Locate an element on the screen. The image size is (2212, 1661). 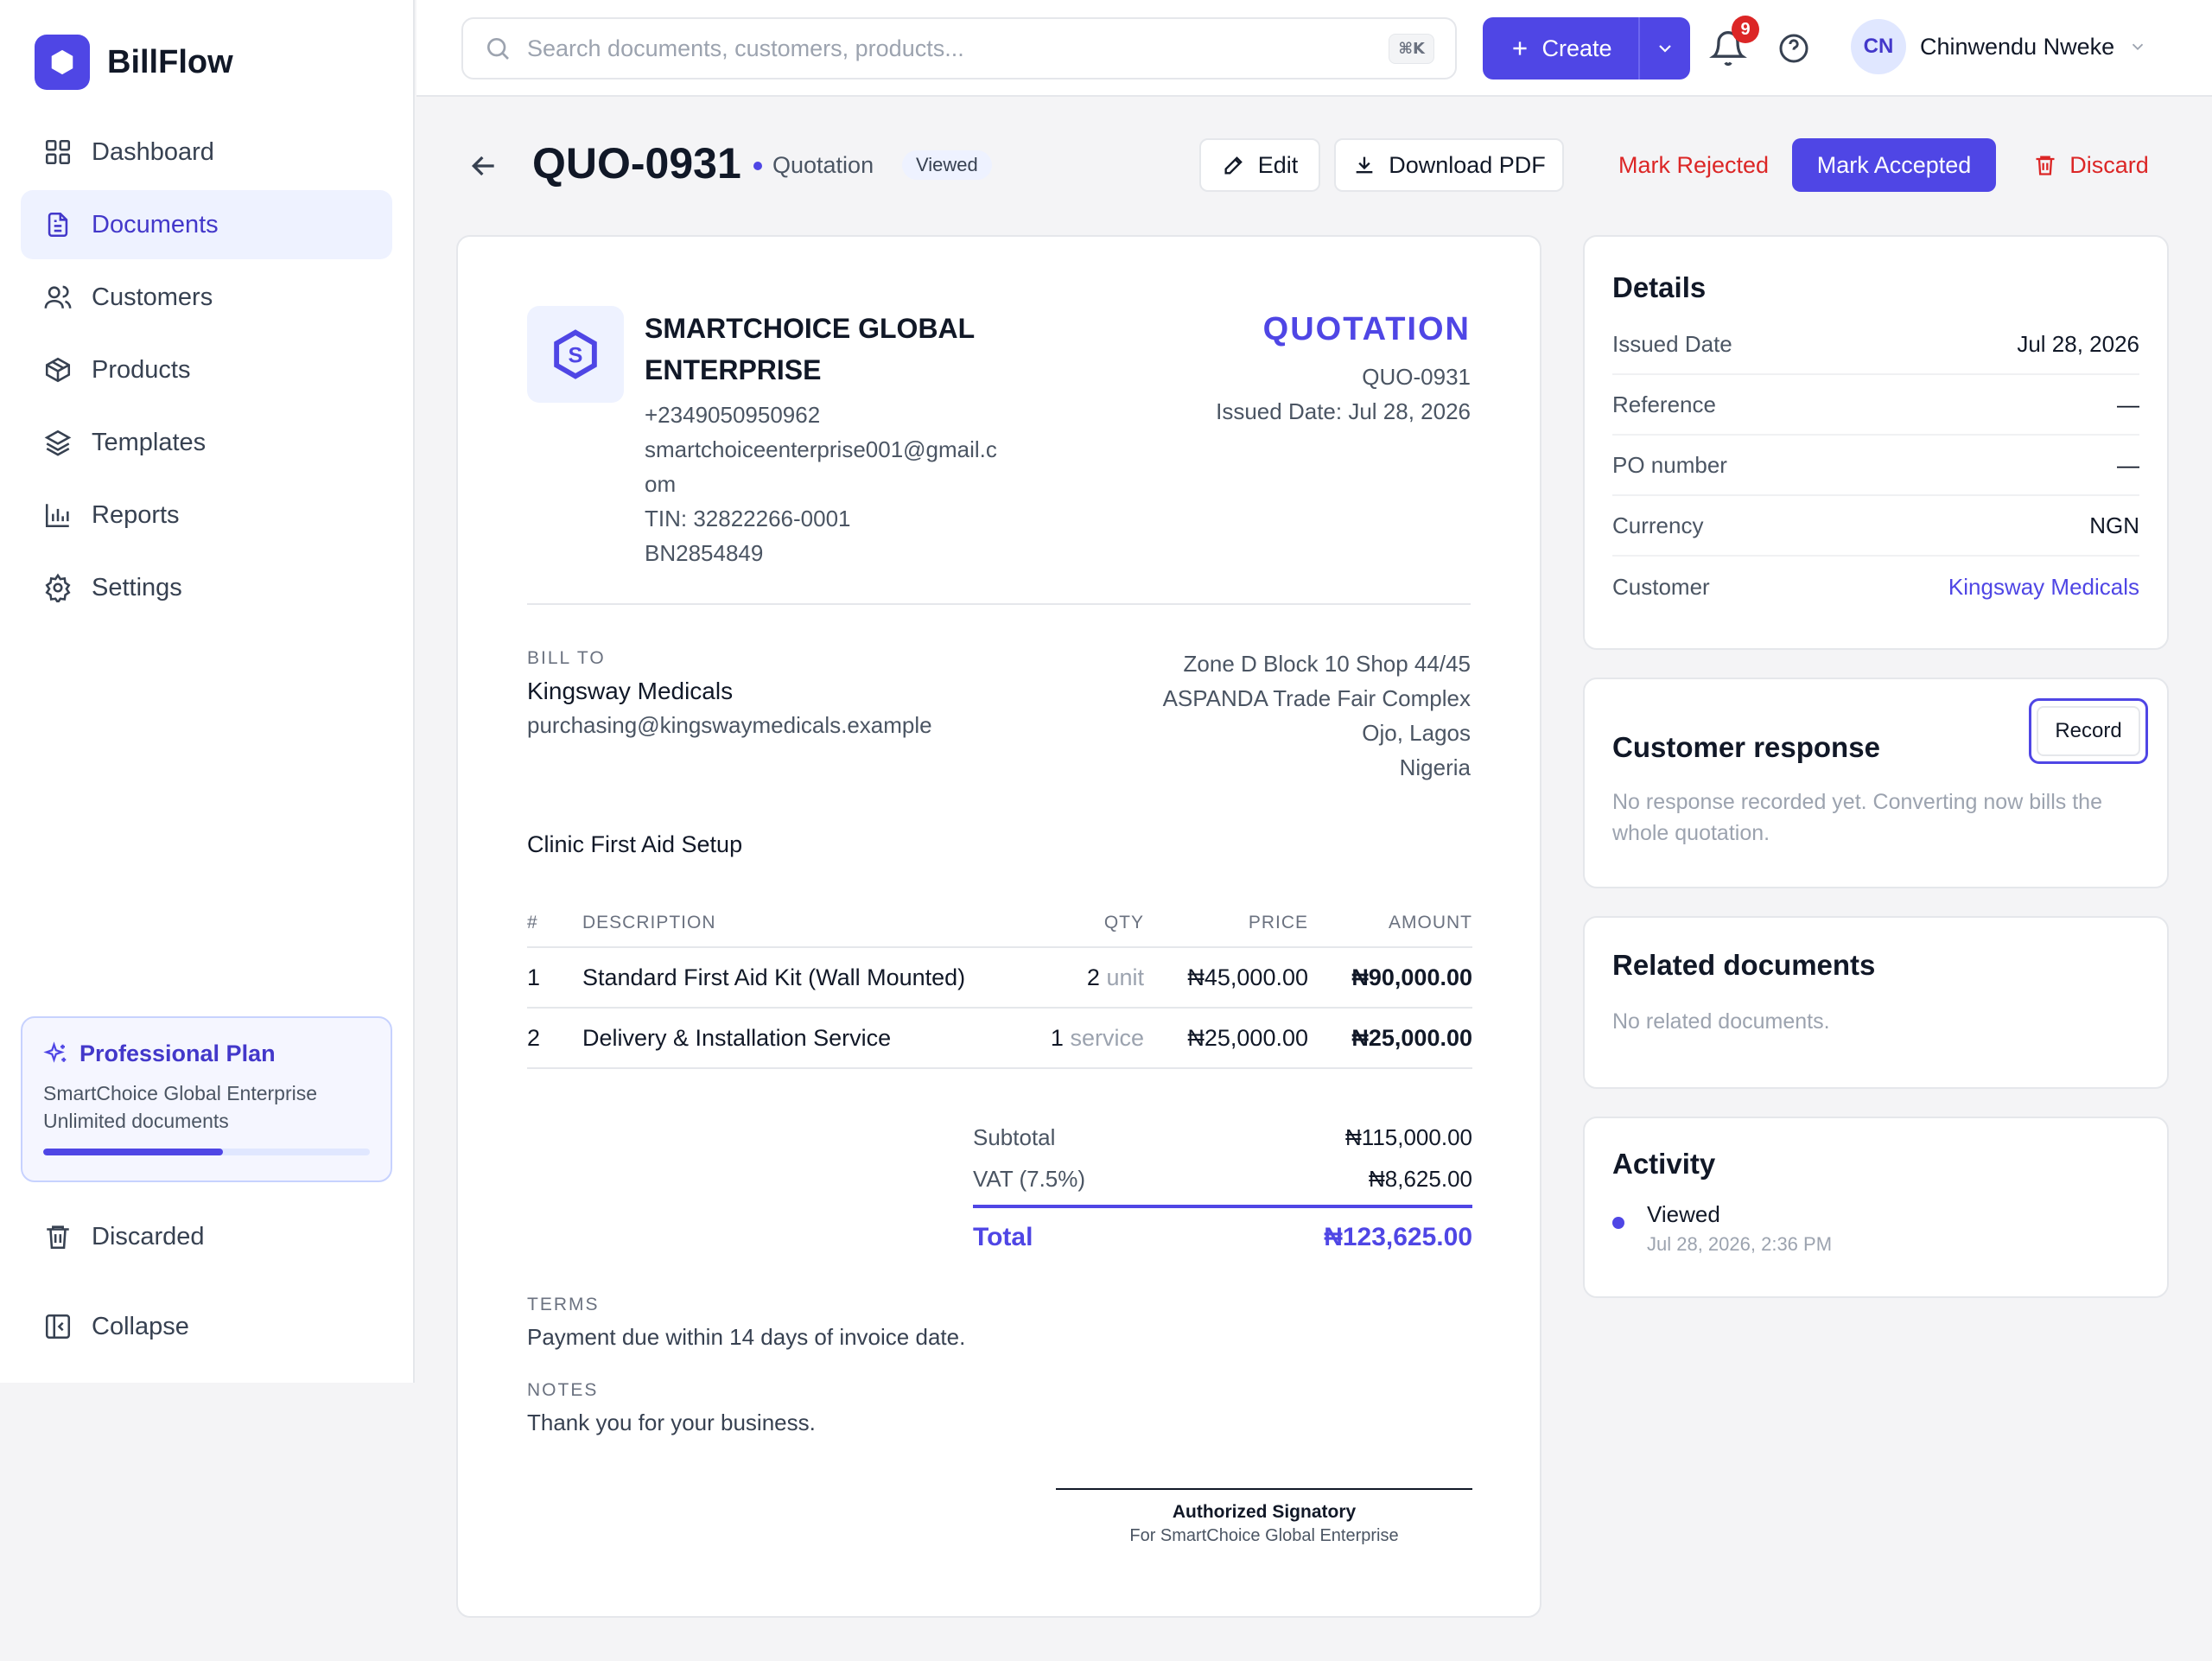
item-num: 1 is located at coordinates (554, 978).